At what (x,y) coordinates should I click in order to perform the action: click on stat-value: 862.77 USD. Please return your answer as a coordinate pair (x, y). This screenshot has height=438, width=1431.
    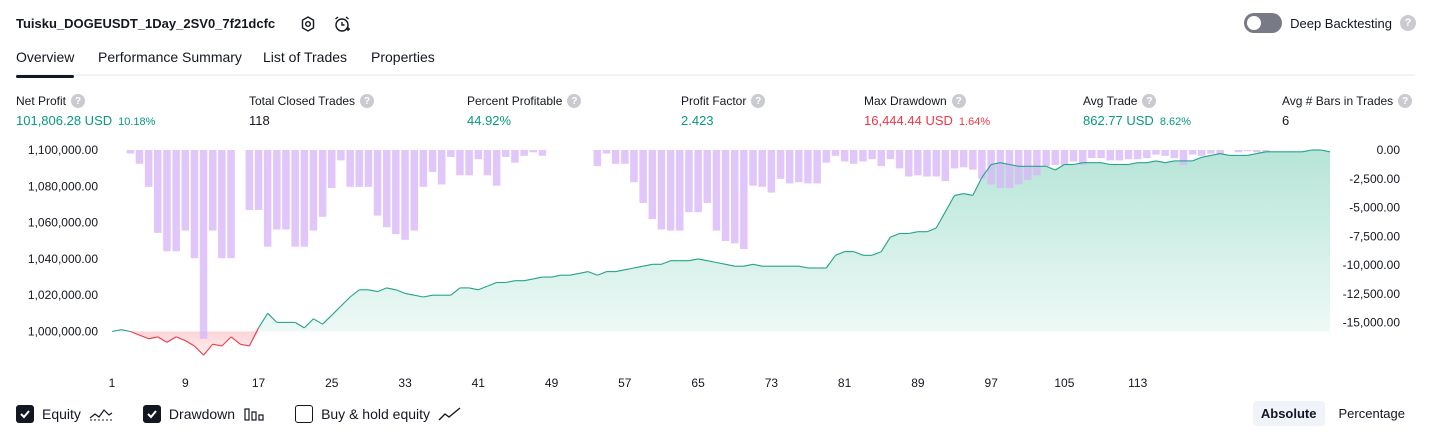
    Looking at the image, I should click on (1118, 120).